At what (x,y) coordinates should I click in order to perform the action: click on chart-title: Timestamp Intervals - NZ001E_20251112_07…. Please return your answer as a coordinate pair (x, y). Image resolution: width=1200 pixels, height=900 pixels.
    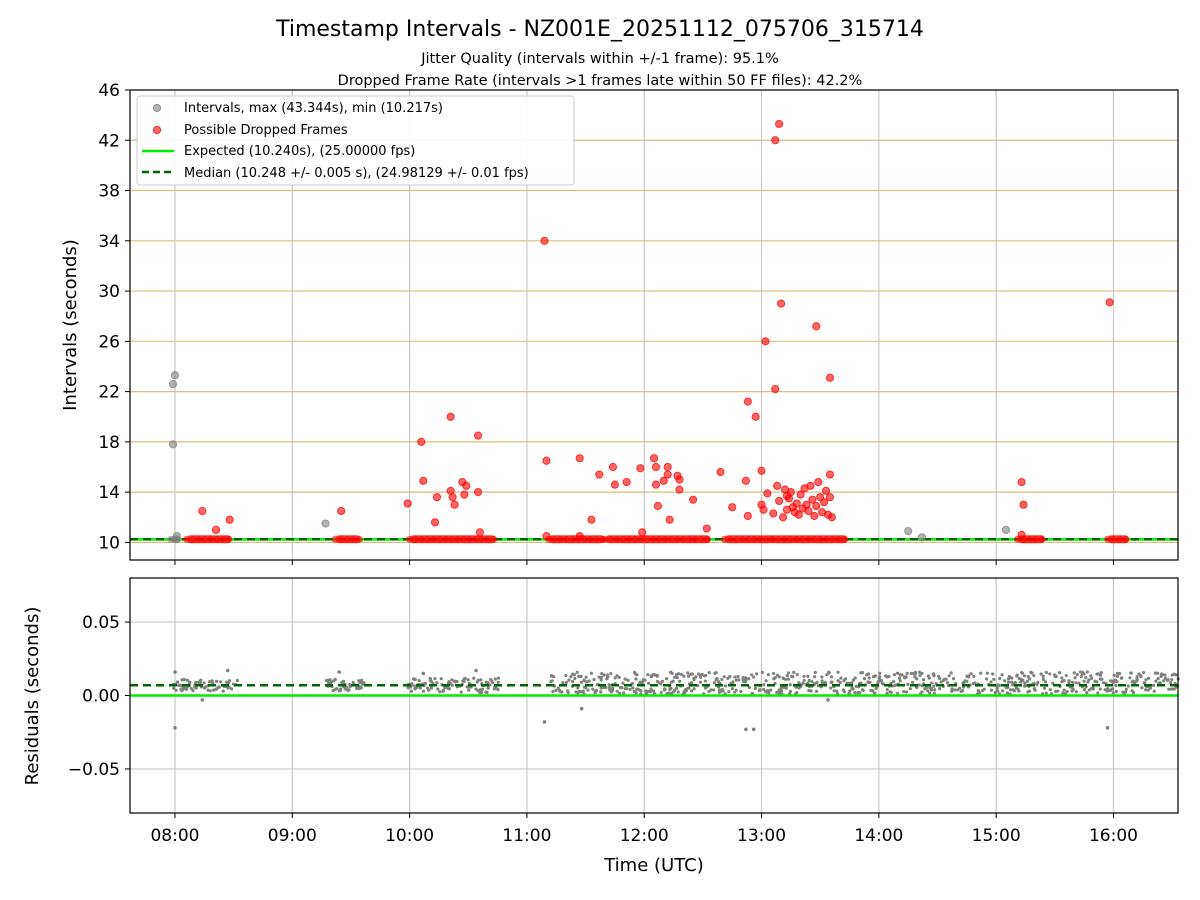
    Looking at the image, I should click on (599, 29).